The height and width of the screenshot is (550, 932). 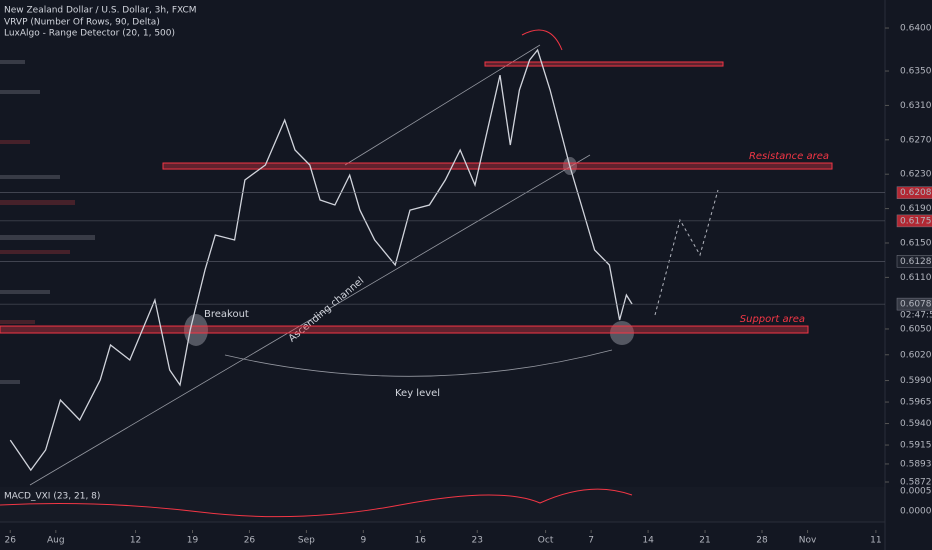 I want to click on price-label: 0.61287, so click(x=916, y=262).